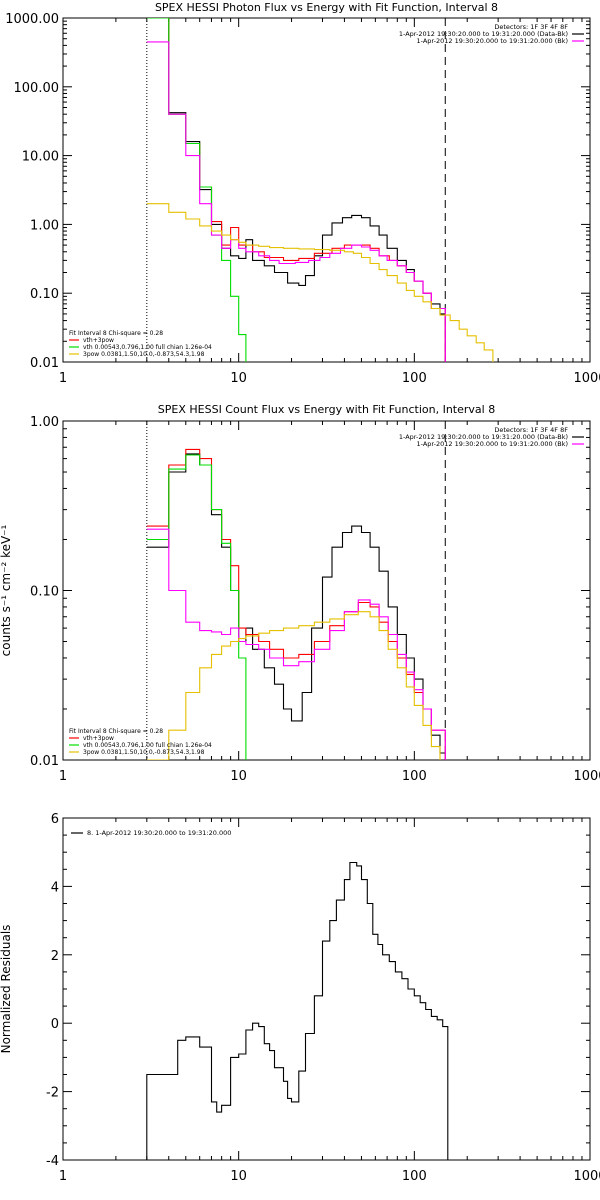 The height and width of the screenshot is (1200, 600). I want to click on y-tick-label: 0, so click(55, 1024).